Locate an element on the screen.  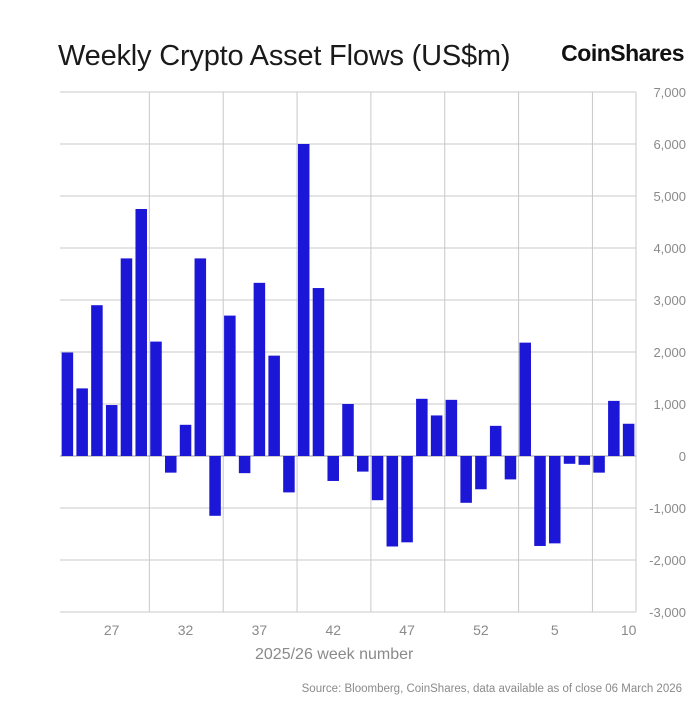
y-tick-label: 6,000 is located at coordinates (669, 144).